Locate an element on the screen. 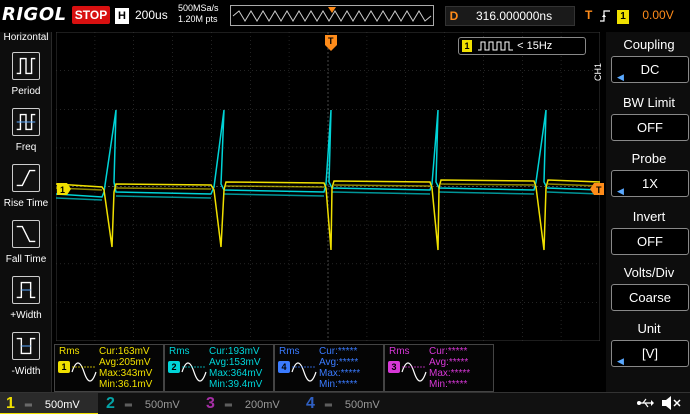 The height and width of the screenshot is (414, 690). memory-overview-strip is located at coordinates (332, 15).